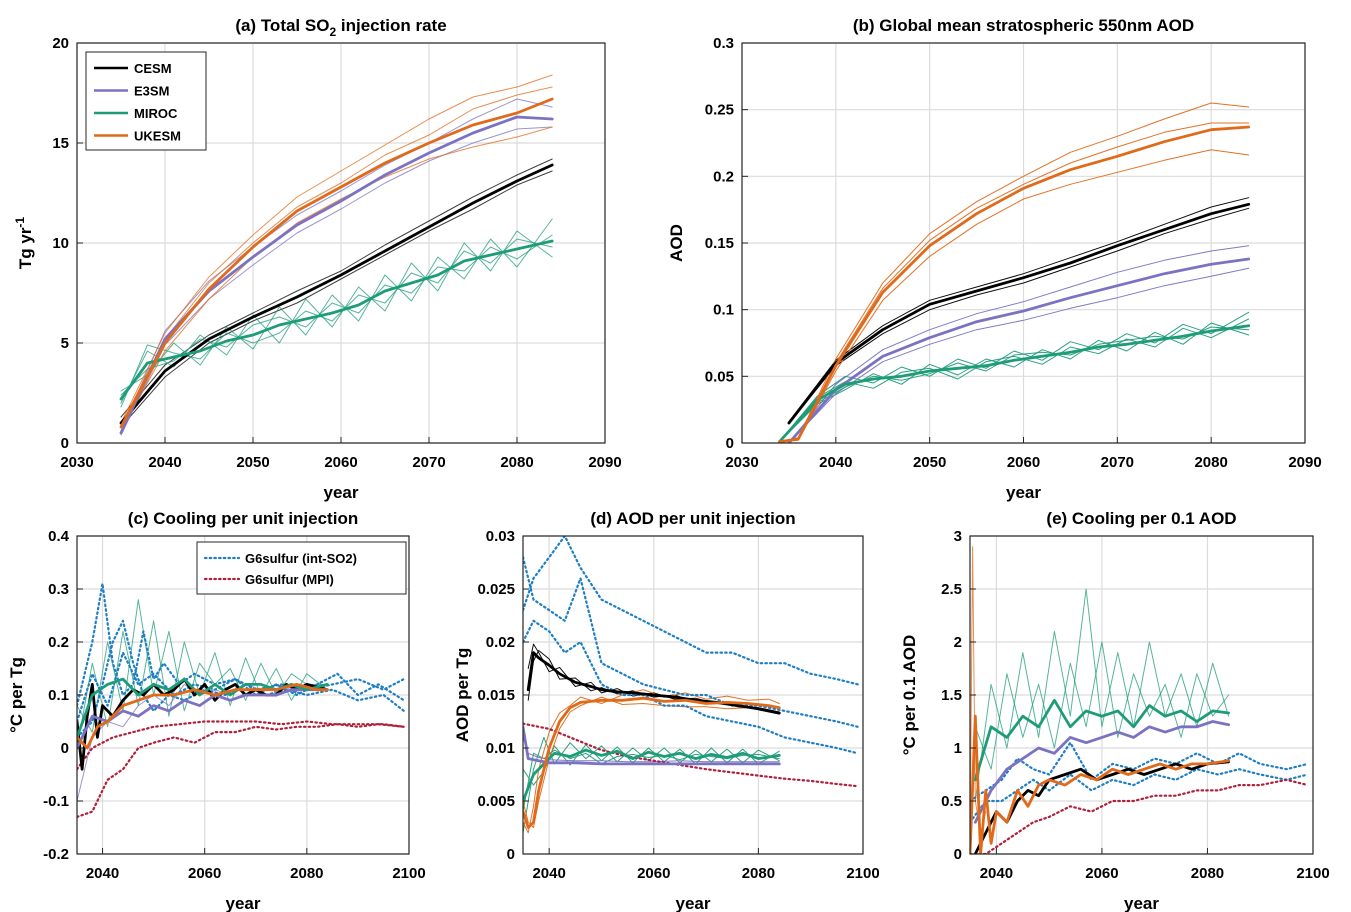 This screenshot has width=1351, height=912. What do you see at coordinates (741, 462) in the screenshot?
I see `x-tick-label: 2030` at bounding box center [741, 462].